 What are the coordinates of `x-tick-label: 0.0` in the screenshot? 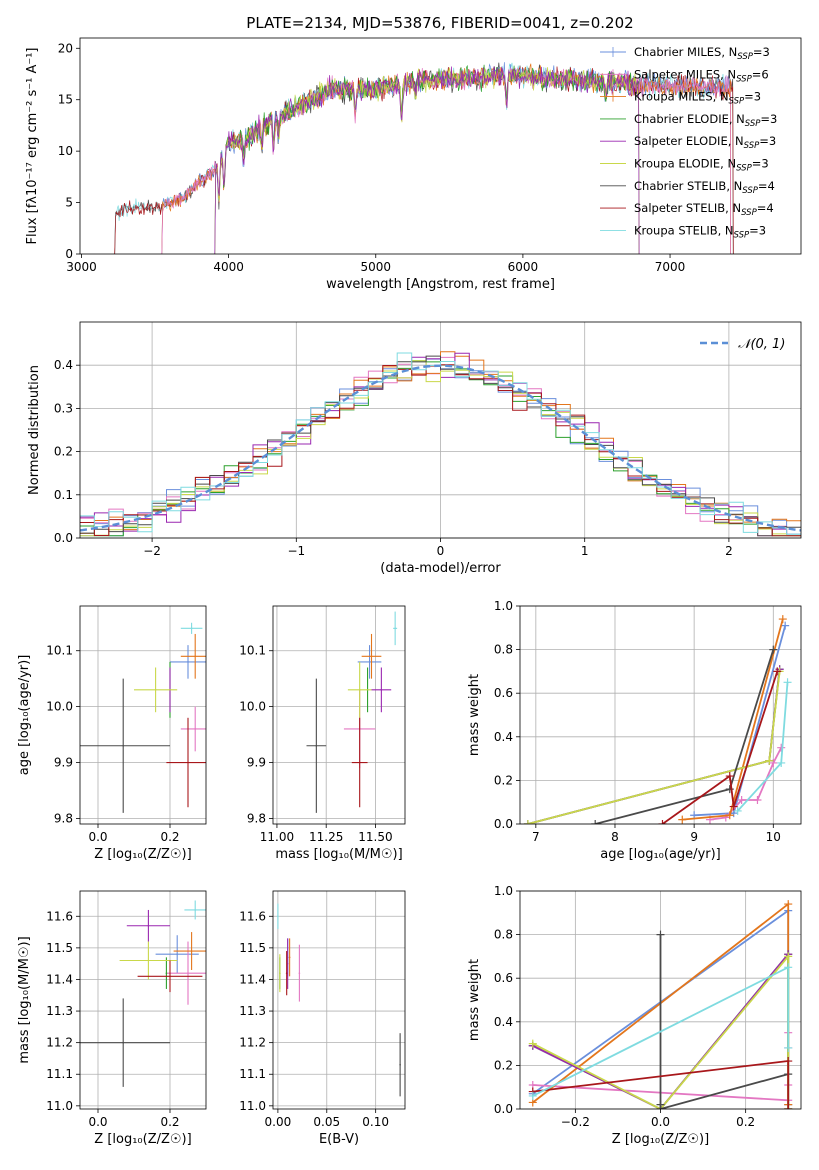 It's located at (97, 837).